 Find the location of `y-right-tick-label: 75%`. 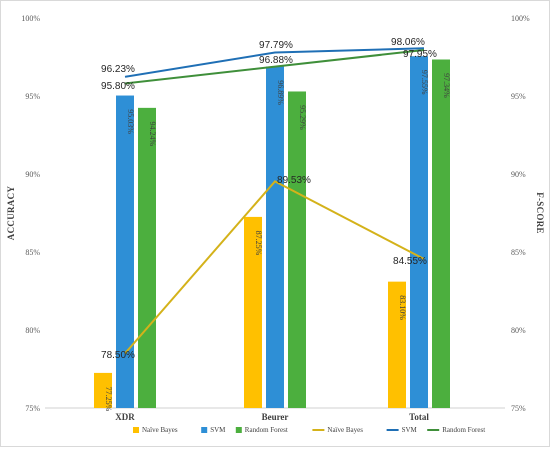

y-right-tick-label: 75% is located at coordinates (518, 408).